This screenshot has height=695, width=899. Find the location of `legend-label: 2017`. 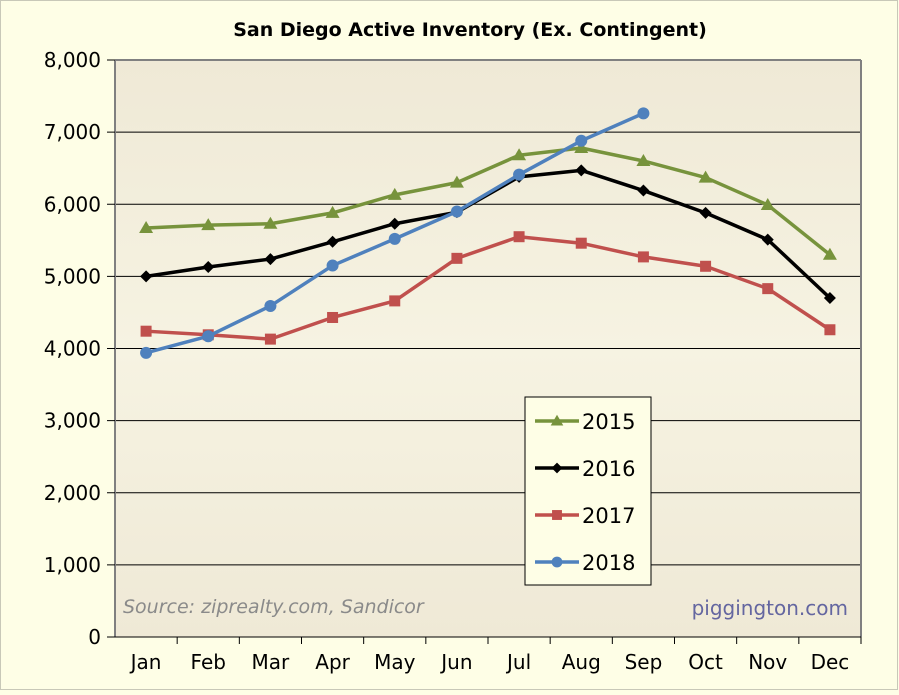

legend-label: 2017 is located at coordinates (608, 516).